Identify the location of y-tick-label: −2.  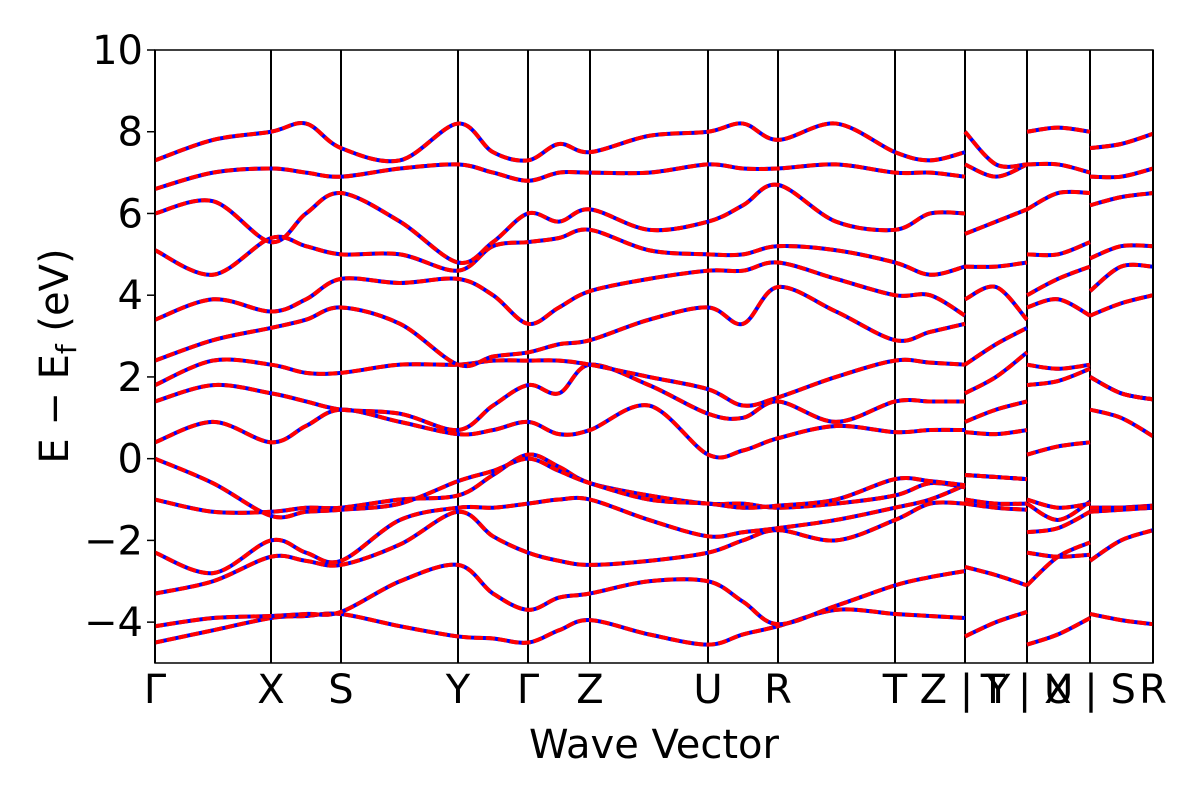
(113, 541).